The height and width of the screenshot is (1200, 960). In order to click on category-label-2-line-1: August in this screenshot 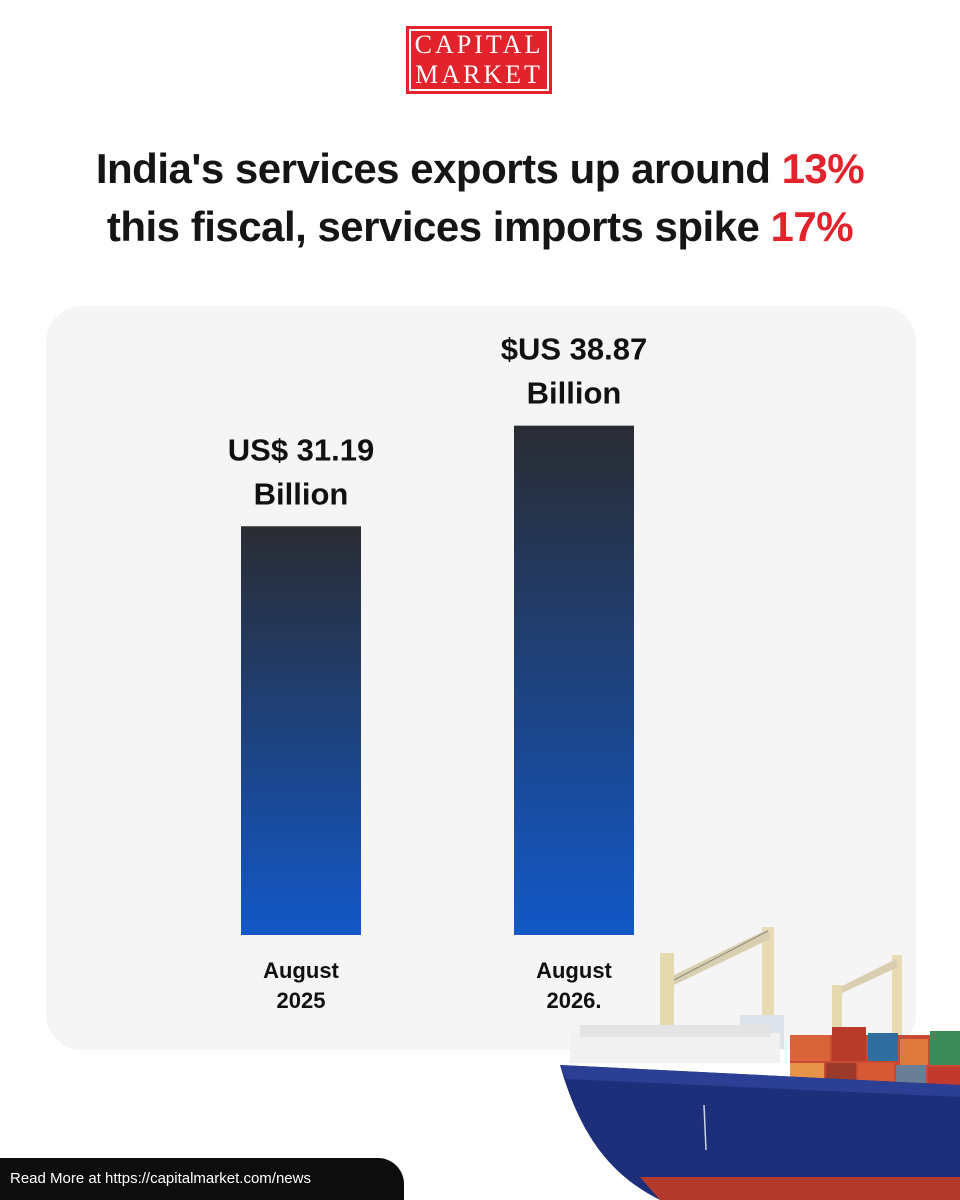, I will do `click(574, 970)`.